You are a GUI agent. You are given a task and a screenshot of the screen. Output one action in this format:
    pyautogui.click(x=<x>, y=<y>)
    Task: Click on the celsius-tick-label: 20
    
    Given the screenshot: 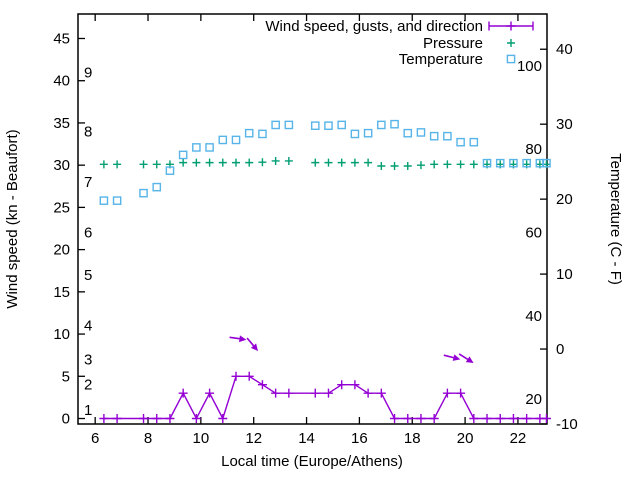 What is the action you would take?
    pyautogui.click(x=564, y=199)
    